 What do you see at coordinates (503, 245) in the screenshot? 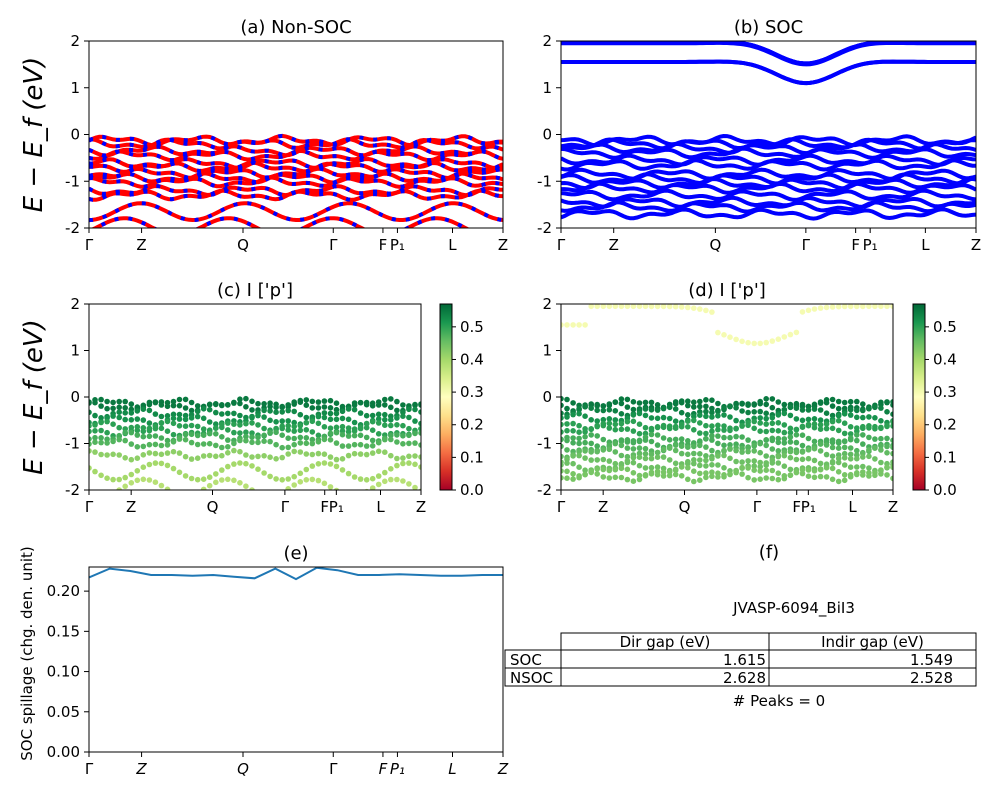
I see `x-tick-label: Z` at bounding box center [503, 245].